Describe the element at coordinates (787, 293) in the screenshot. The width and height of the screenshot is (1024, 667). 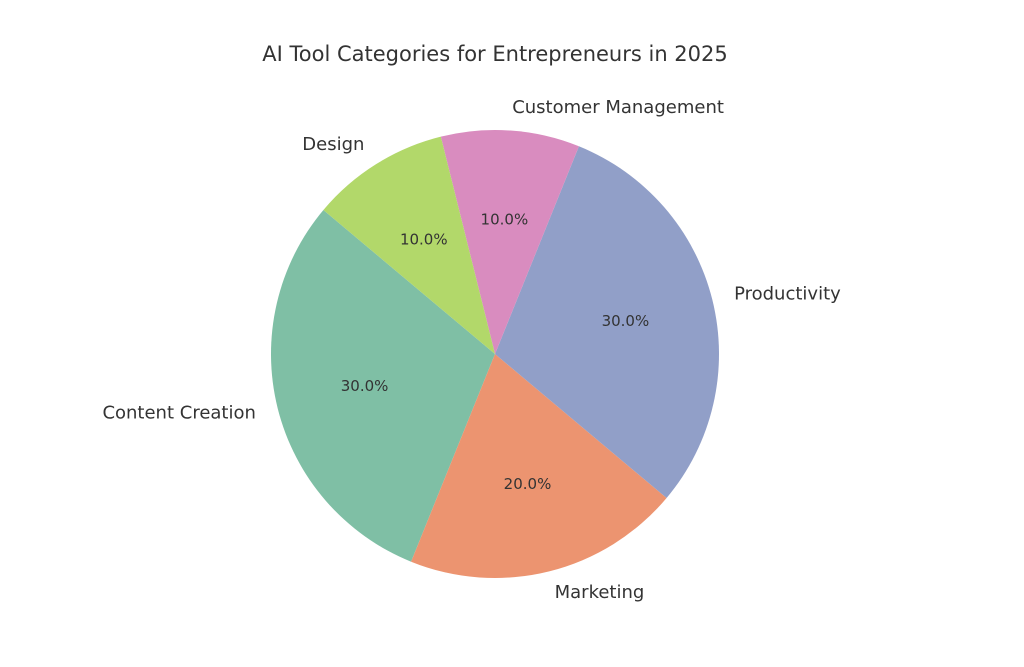
I see `slice-label: Productivity` at that location.